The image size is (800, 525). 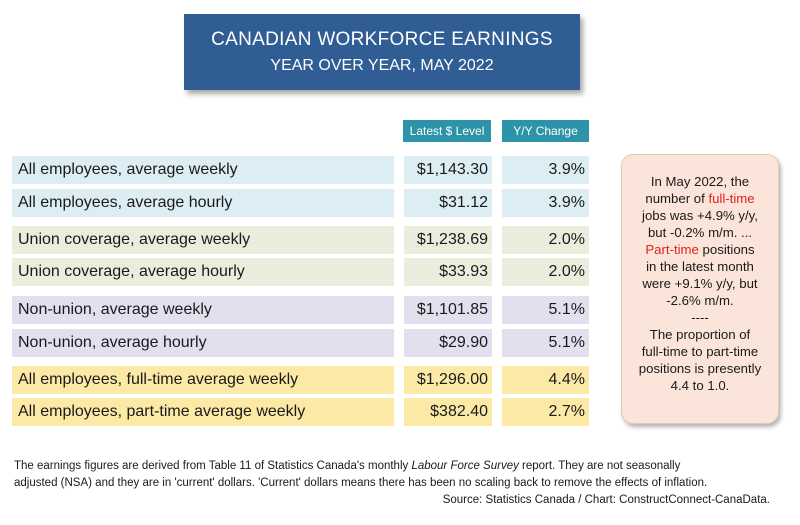 I want to click on chart-title: CANADIAN WORKFORCE EARNINGS, so click(x=382, y=39).